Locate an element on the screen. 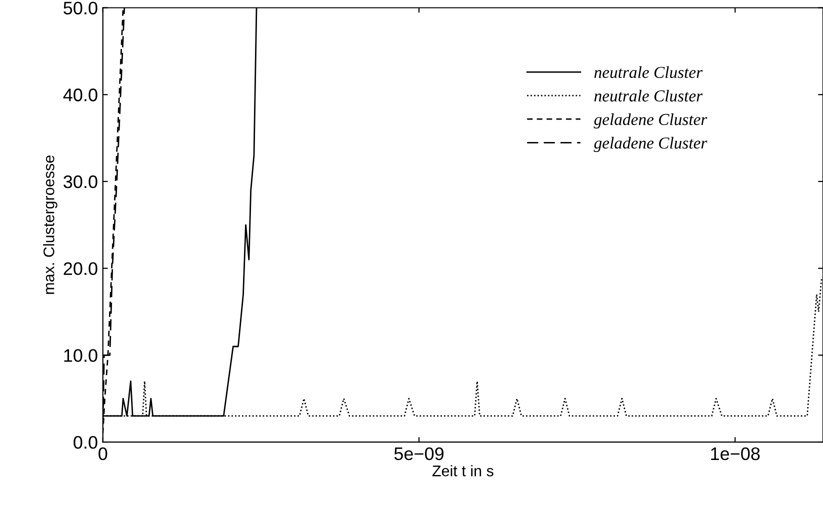 Image resolution: width=823 pixels, height=517 pixels. y-tick-label: 30.0 is located at coordinates (81, 181).